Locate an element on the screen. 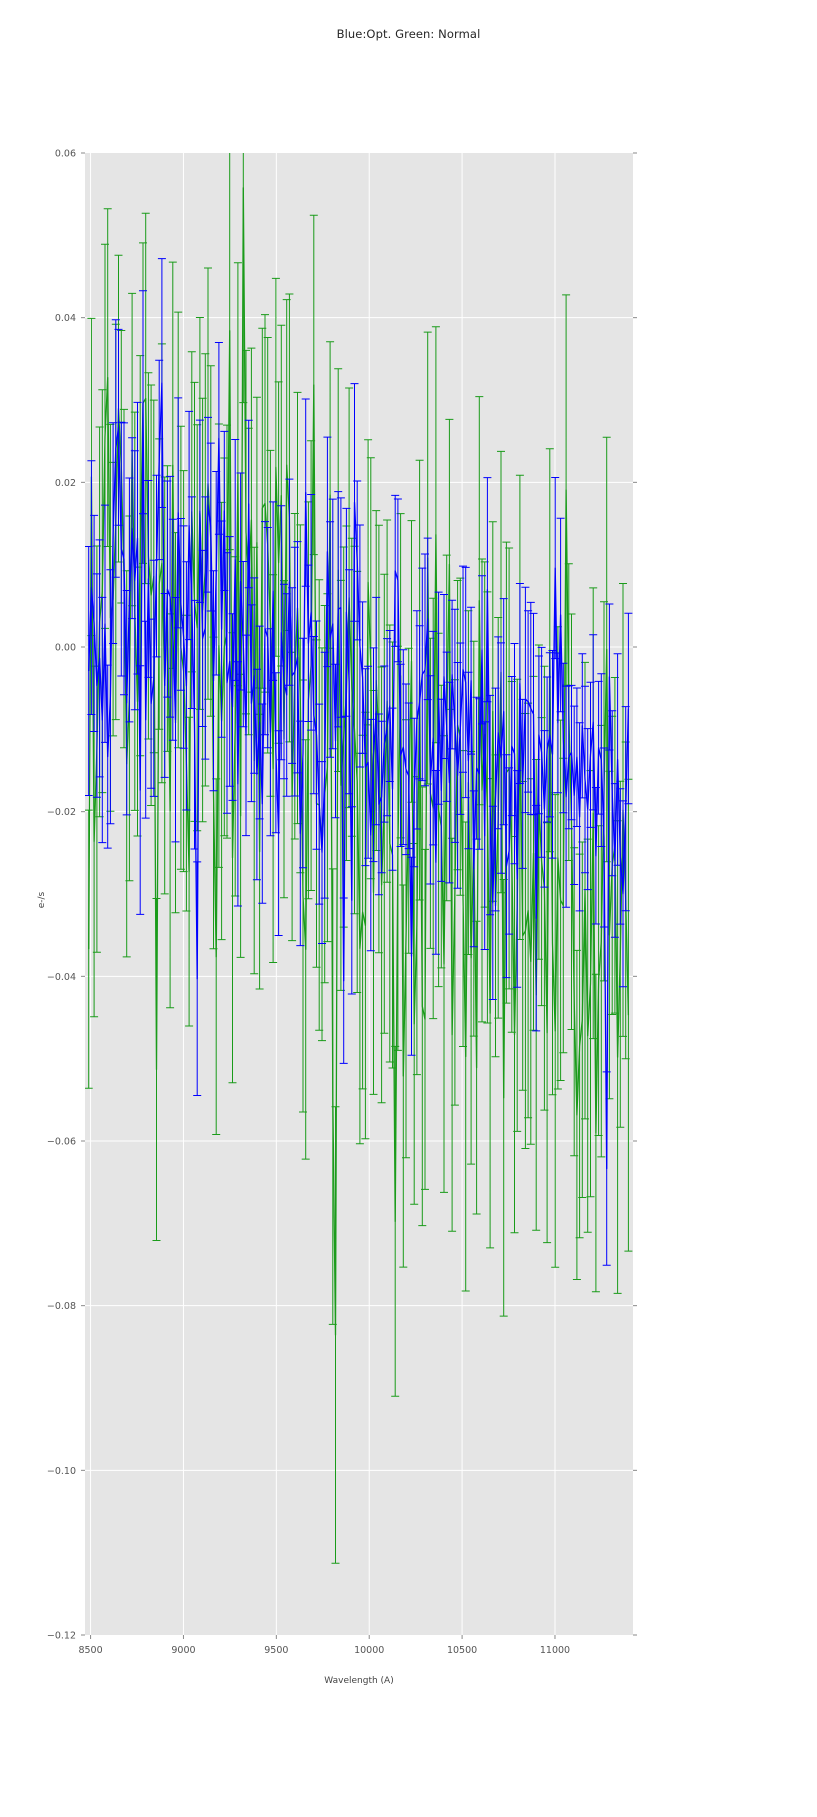  x-tick-label: 10500 is located at coordinates (462, 1650).